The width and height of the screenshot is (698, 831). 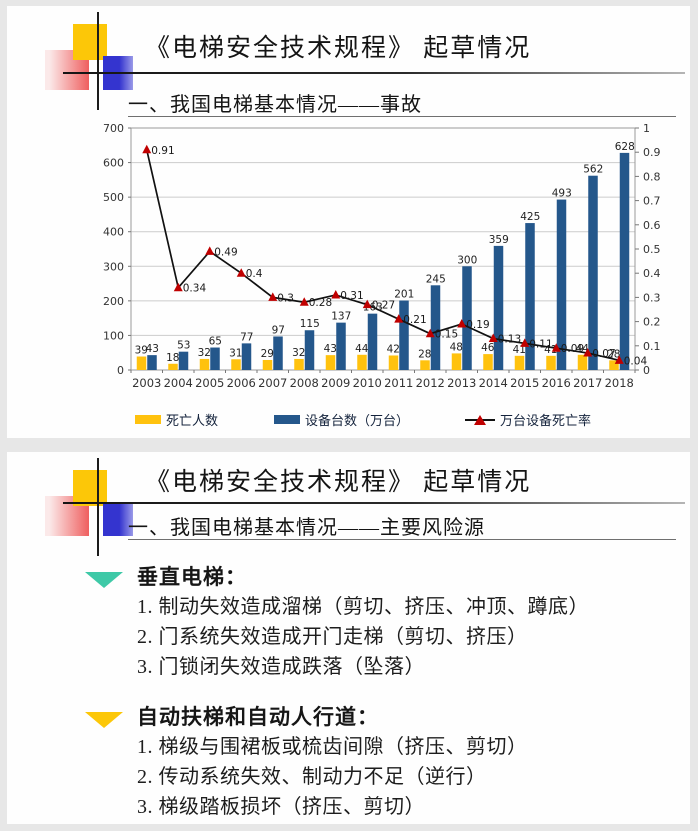 What do you see at coordinates (141, 351) in the screenshot?
I see `deaths-value-label: 39` at bounding box center [141, 351].